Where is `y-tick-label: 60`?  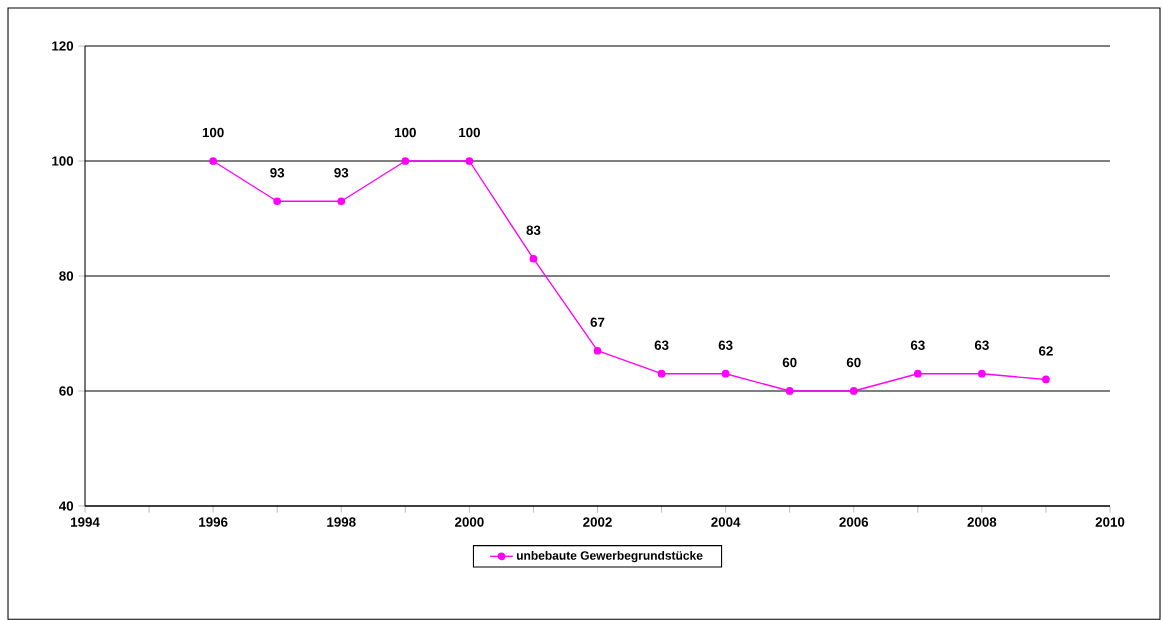 y-tick-label: 60 is located at coordinates (66, 391).